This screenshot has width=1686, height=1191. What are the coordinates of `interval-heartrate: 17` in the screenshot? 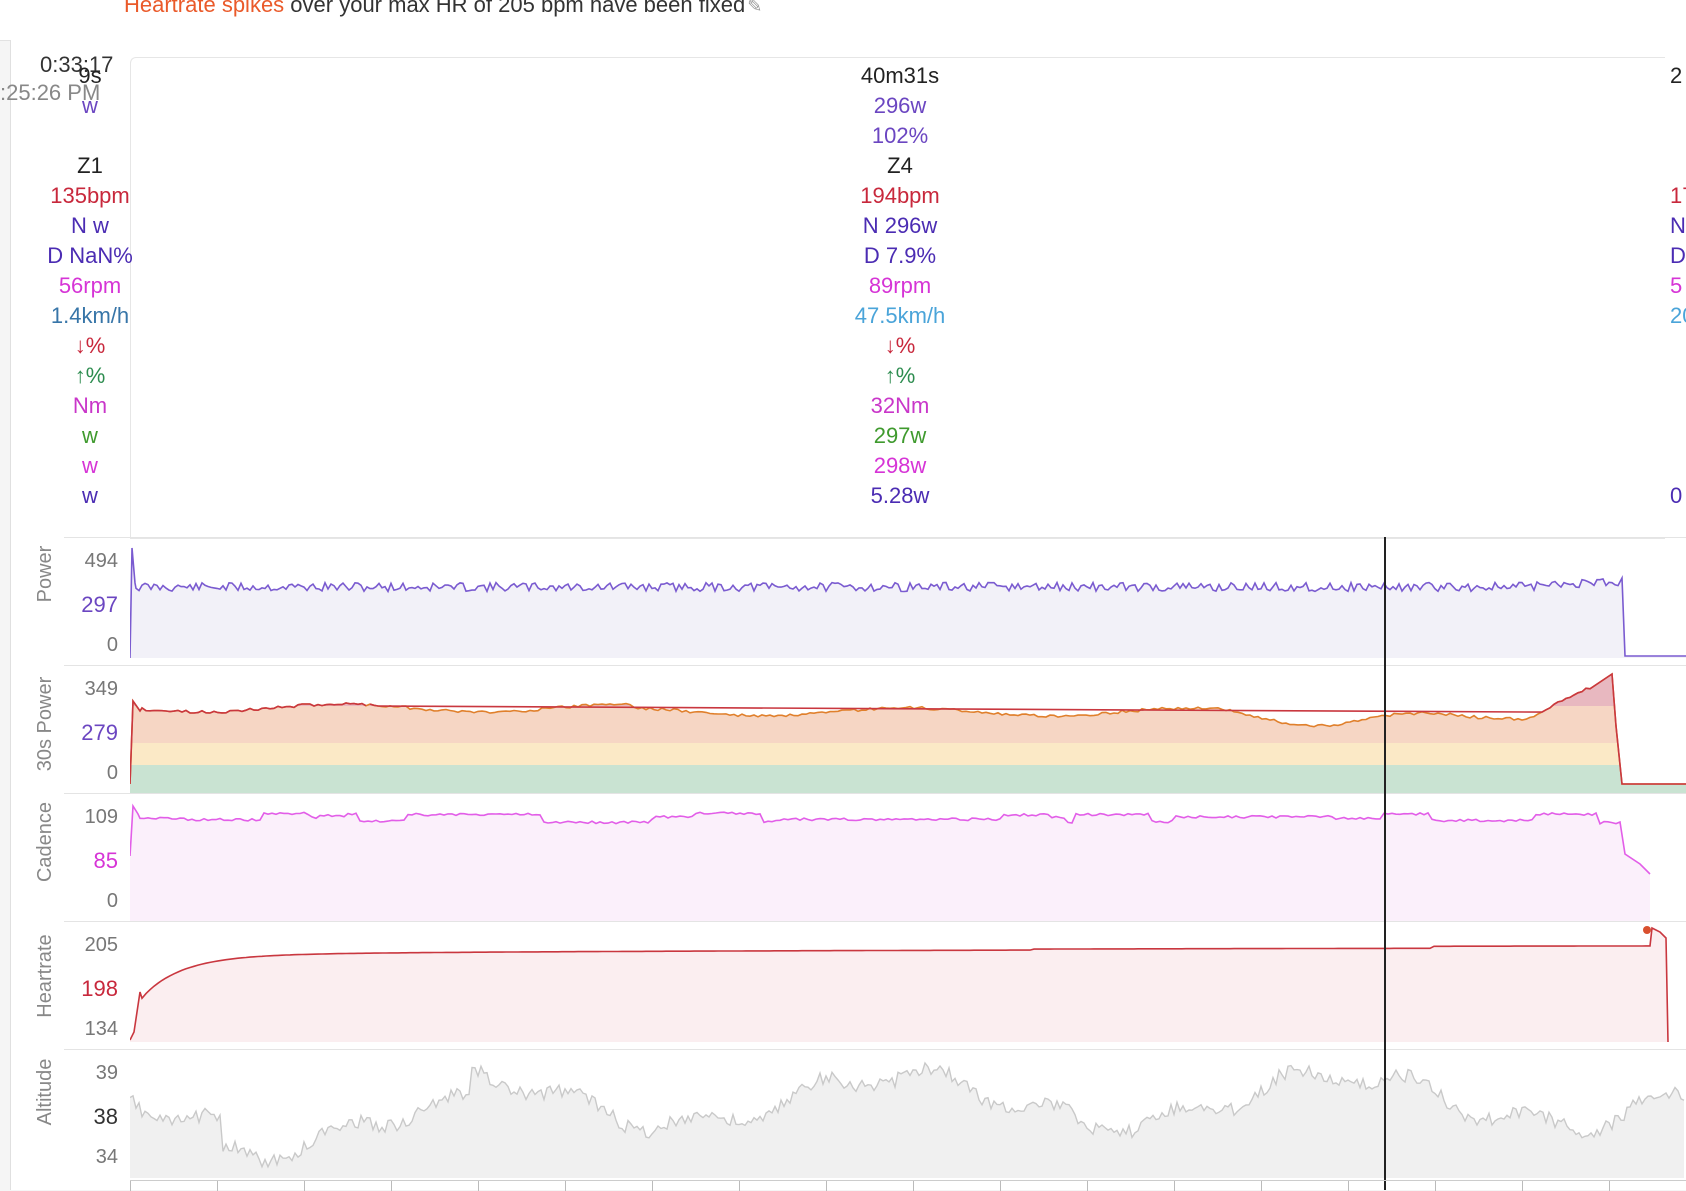 It's located at (1678, 195).